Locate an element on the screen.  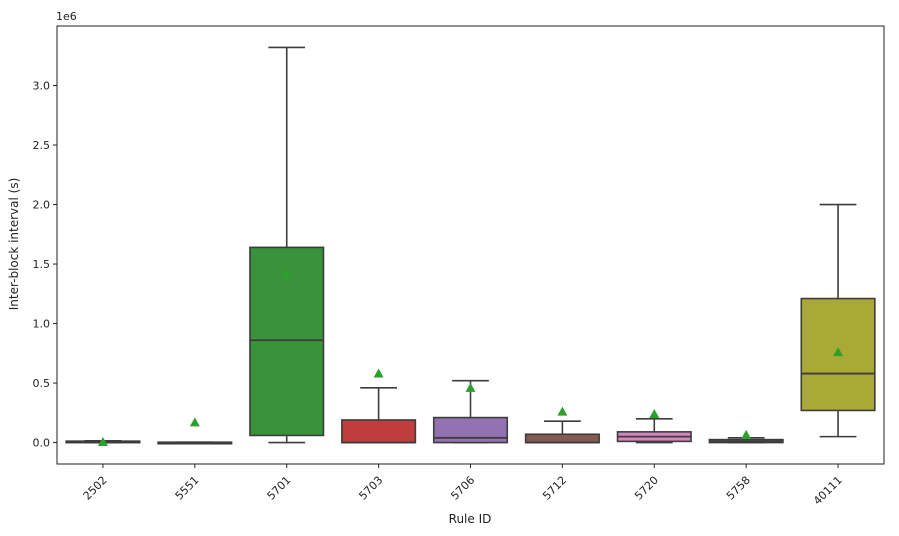
x-tick-label-40111: 40111 is located at coordinates (828, 491).